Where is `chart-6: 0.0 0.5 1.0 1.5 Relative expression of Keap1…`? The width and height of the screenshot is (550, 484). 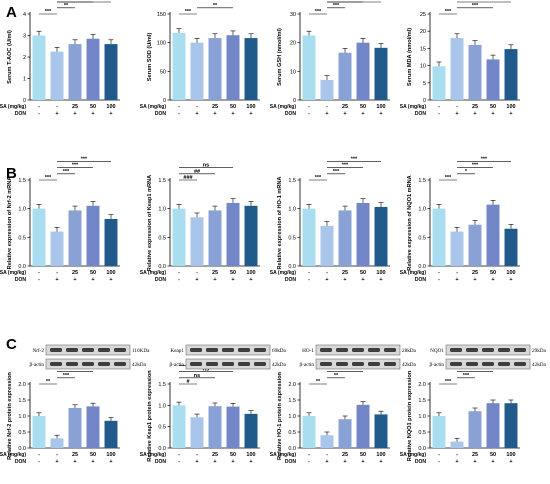
chart-6: 0.0 0.5 1.0 1.5 Relative expression of Keap1… is located at coordinates (200, 223).